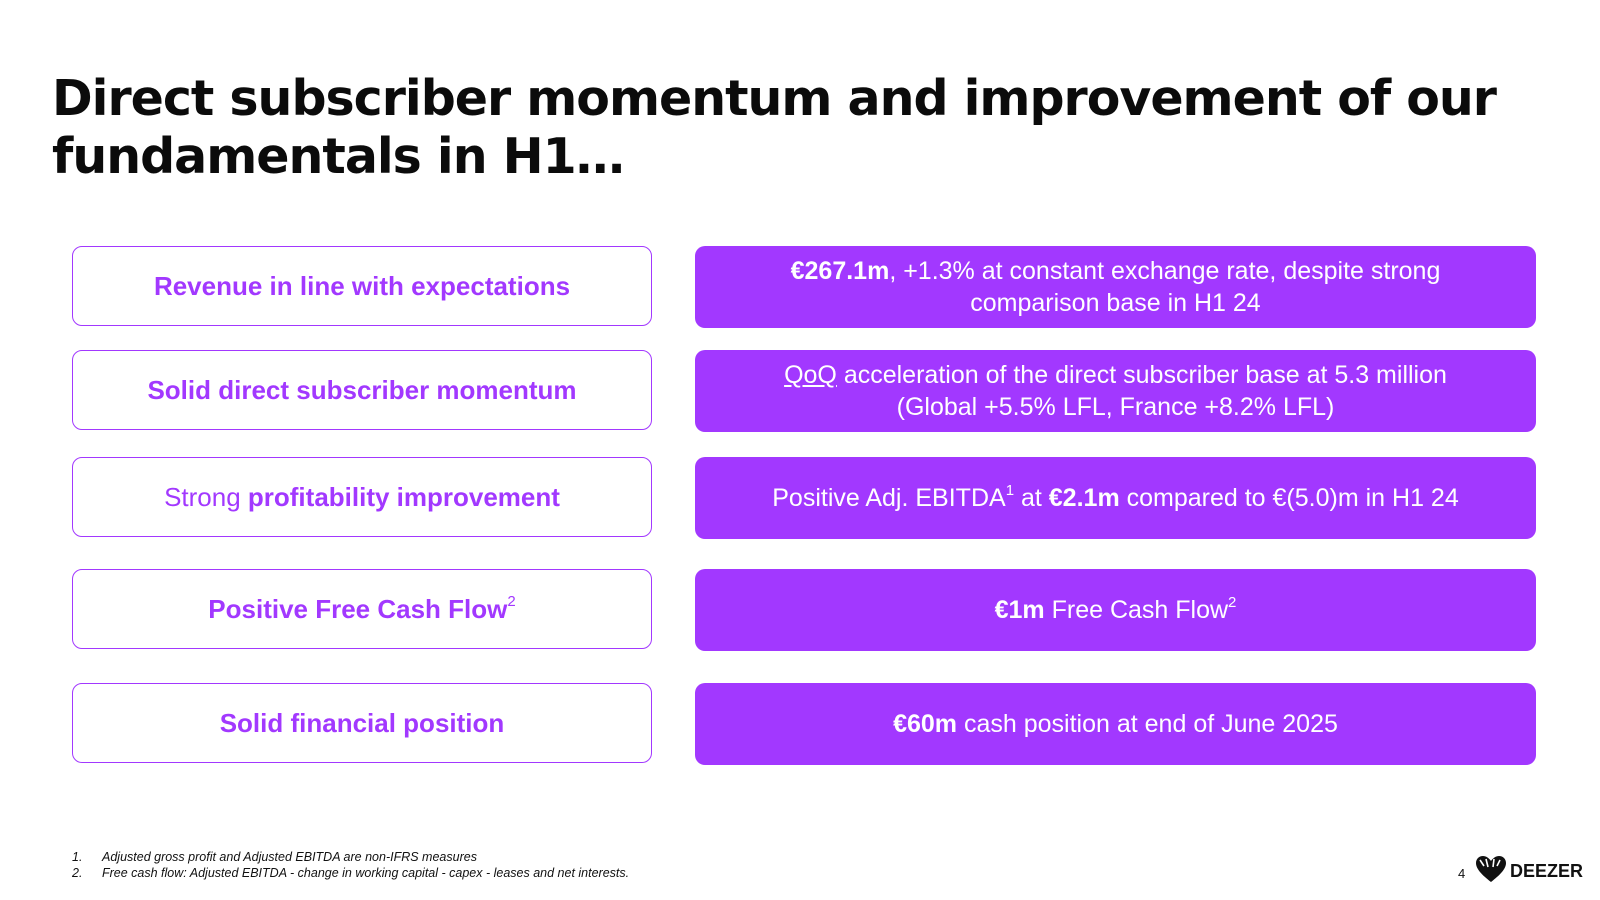 Image resolution: width=1600 pixels, height=900 pixels. What do you see at coordinates (77, 857) in the screenshot?
I see `footnote-number: 1.` at bounding box center [77, 857].